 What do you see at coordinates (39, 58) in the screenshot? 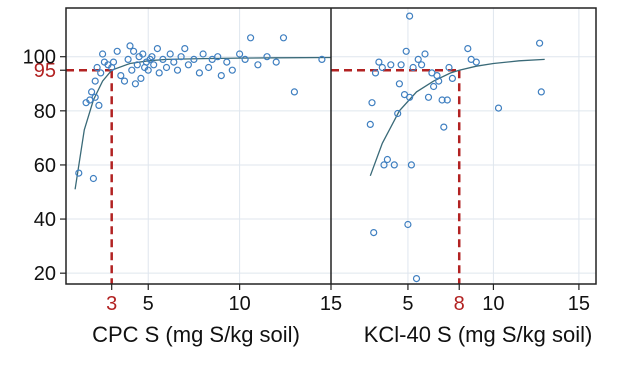
I see `y-tick-label: 100` at bounding box center [39, 58].